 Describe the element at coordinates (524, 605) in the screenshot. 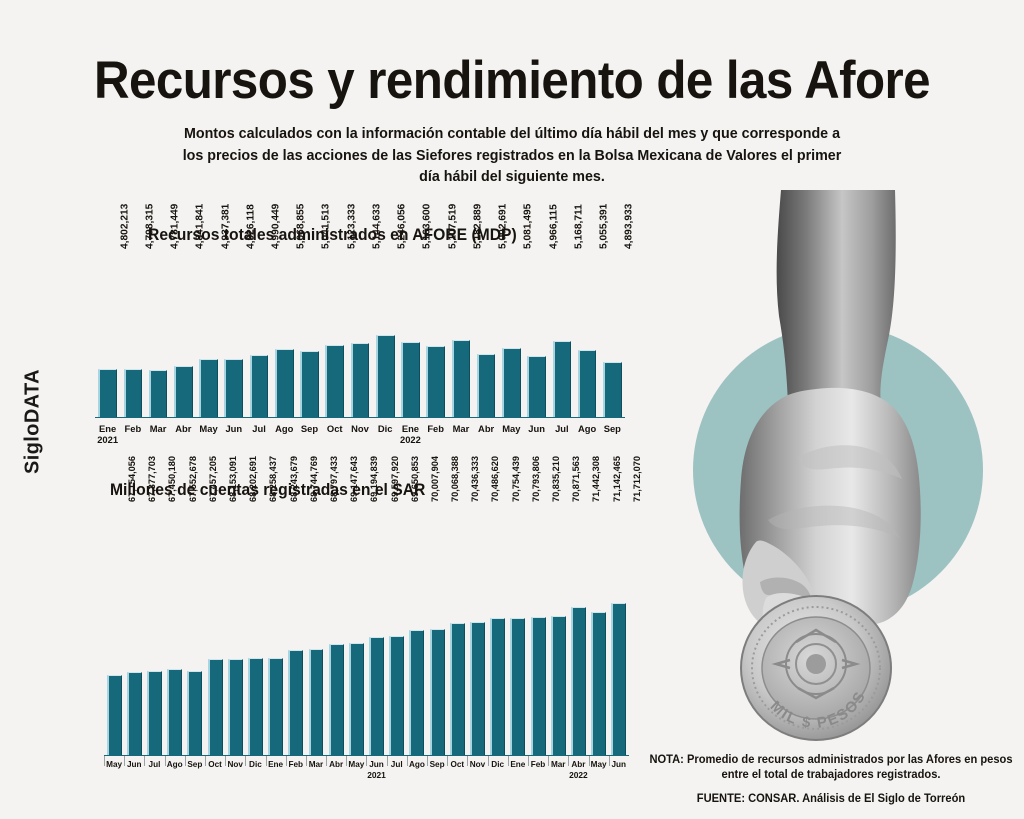

I see `bar-column: 70,793,806` at that location.